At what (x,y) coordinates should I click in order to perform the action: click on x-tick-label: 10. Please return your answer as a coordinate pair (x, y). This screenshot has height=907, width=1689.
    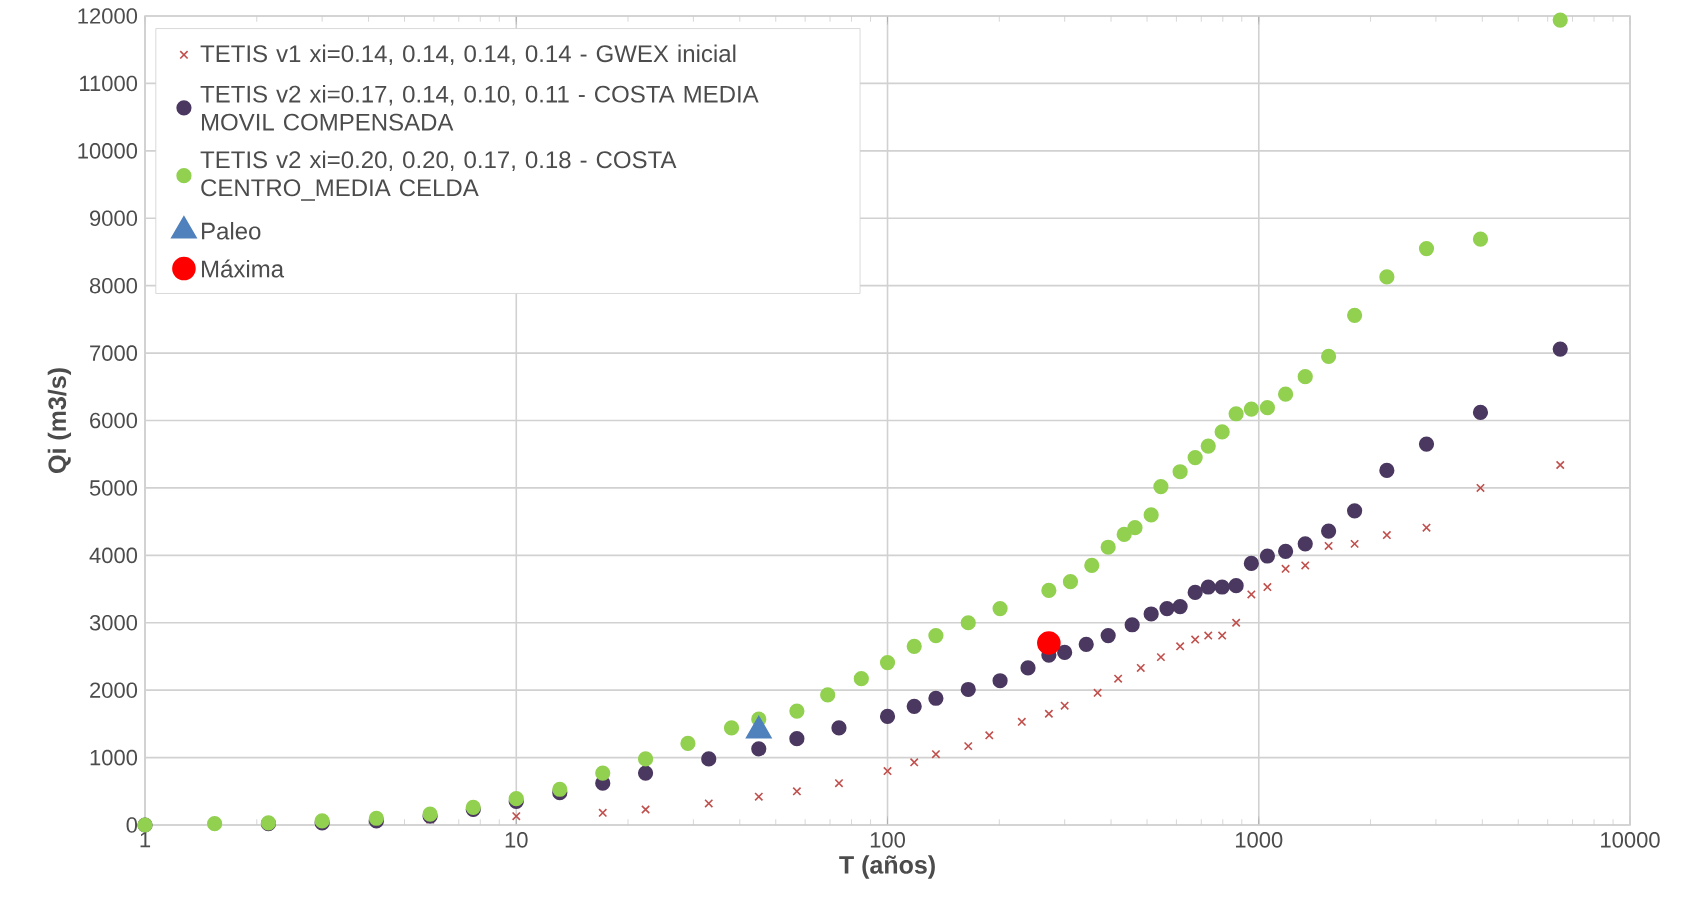
    Looking at the image, I should click on (516, 840).